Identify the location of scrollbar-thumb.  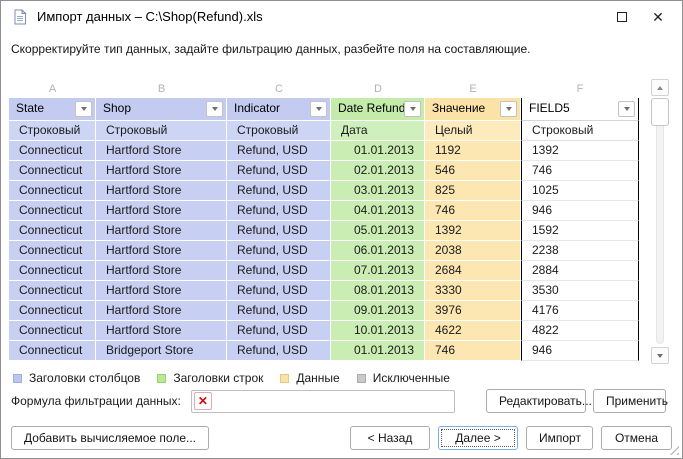
(660, 112).